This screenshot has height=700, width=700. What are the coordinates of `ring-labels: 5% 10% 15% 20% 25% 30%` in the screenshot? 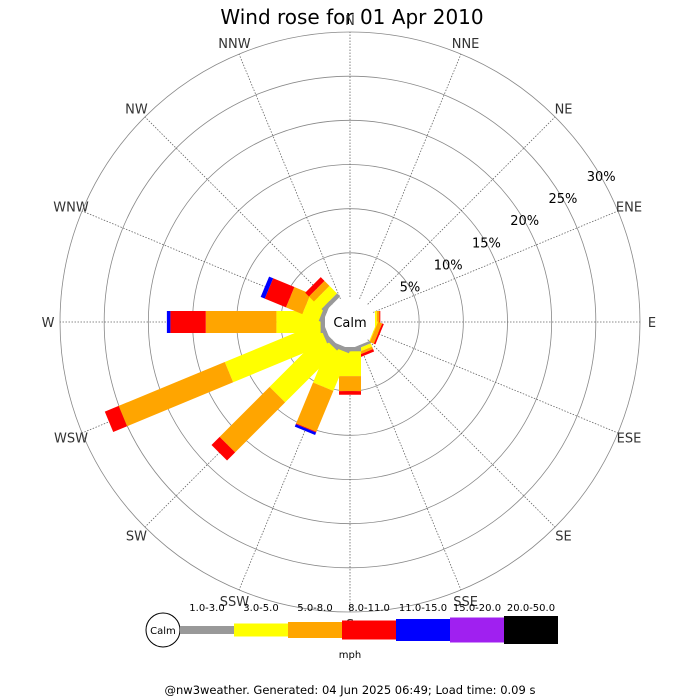 It's located at (508, 232).